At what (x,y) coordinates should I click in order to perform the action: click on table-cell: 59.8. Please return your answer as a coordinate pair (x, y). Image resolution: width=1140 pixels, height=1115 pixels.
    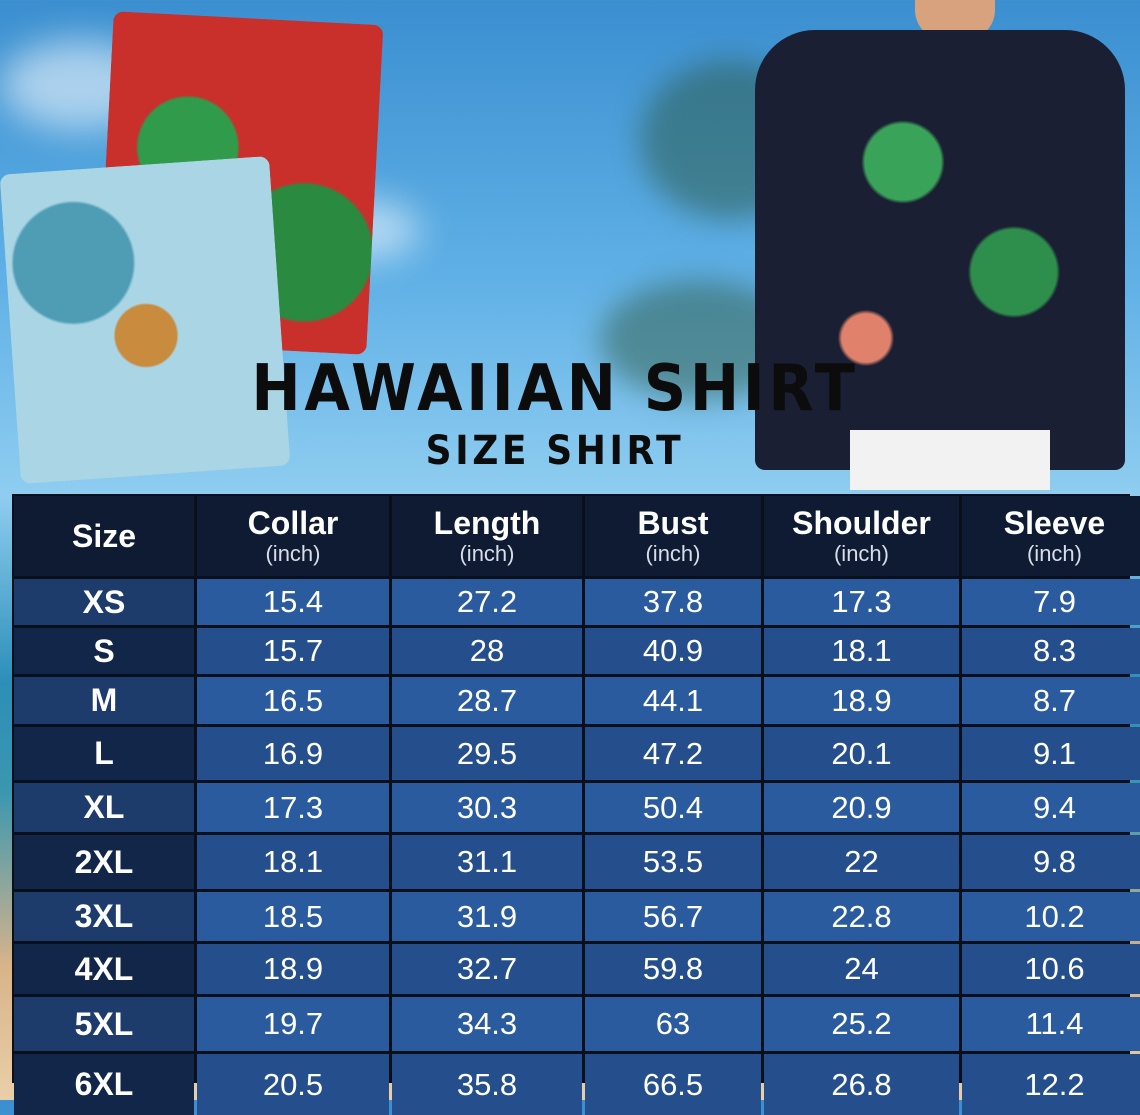
    Looking at the image, I should click on (673, 969).